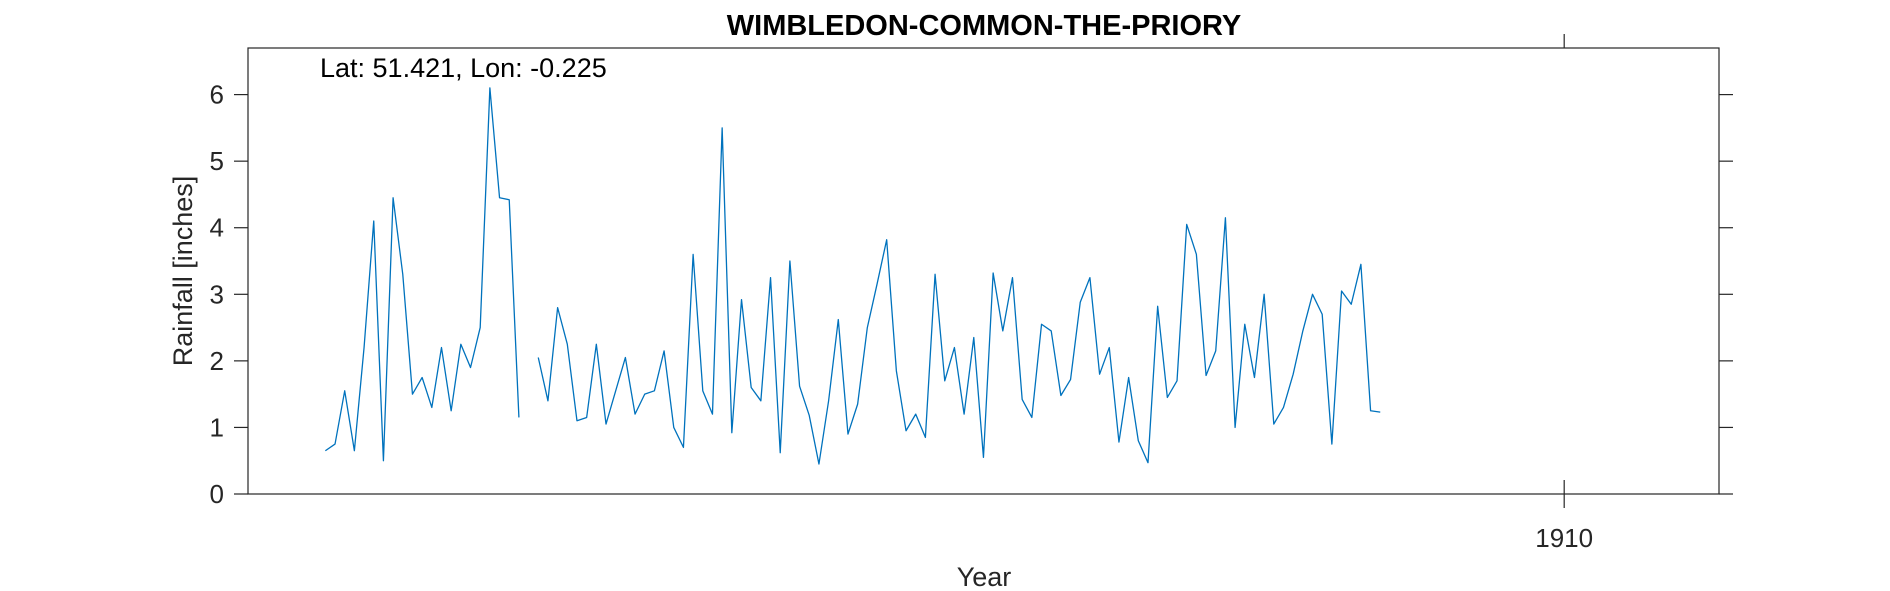 Image resolution: width=1890 pixels, height=591 pixels. I want to click on y-tick-label-4: 4, so click(217, 228).